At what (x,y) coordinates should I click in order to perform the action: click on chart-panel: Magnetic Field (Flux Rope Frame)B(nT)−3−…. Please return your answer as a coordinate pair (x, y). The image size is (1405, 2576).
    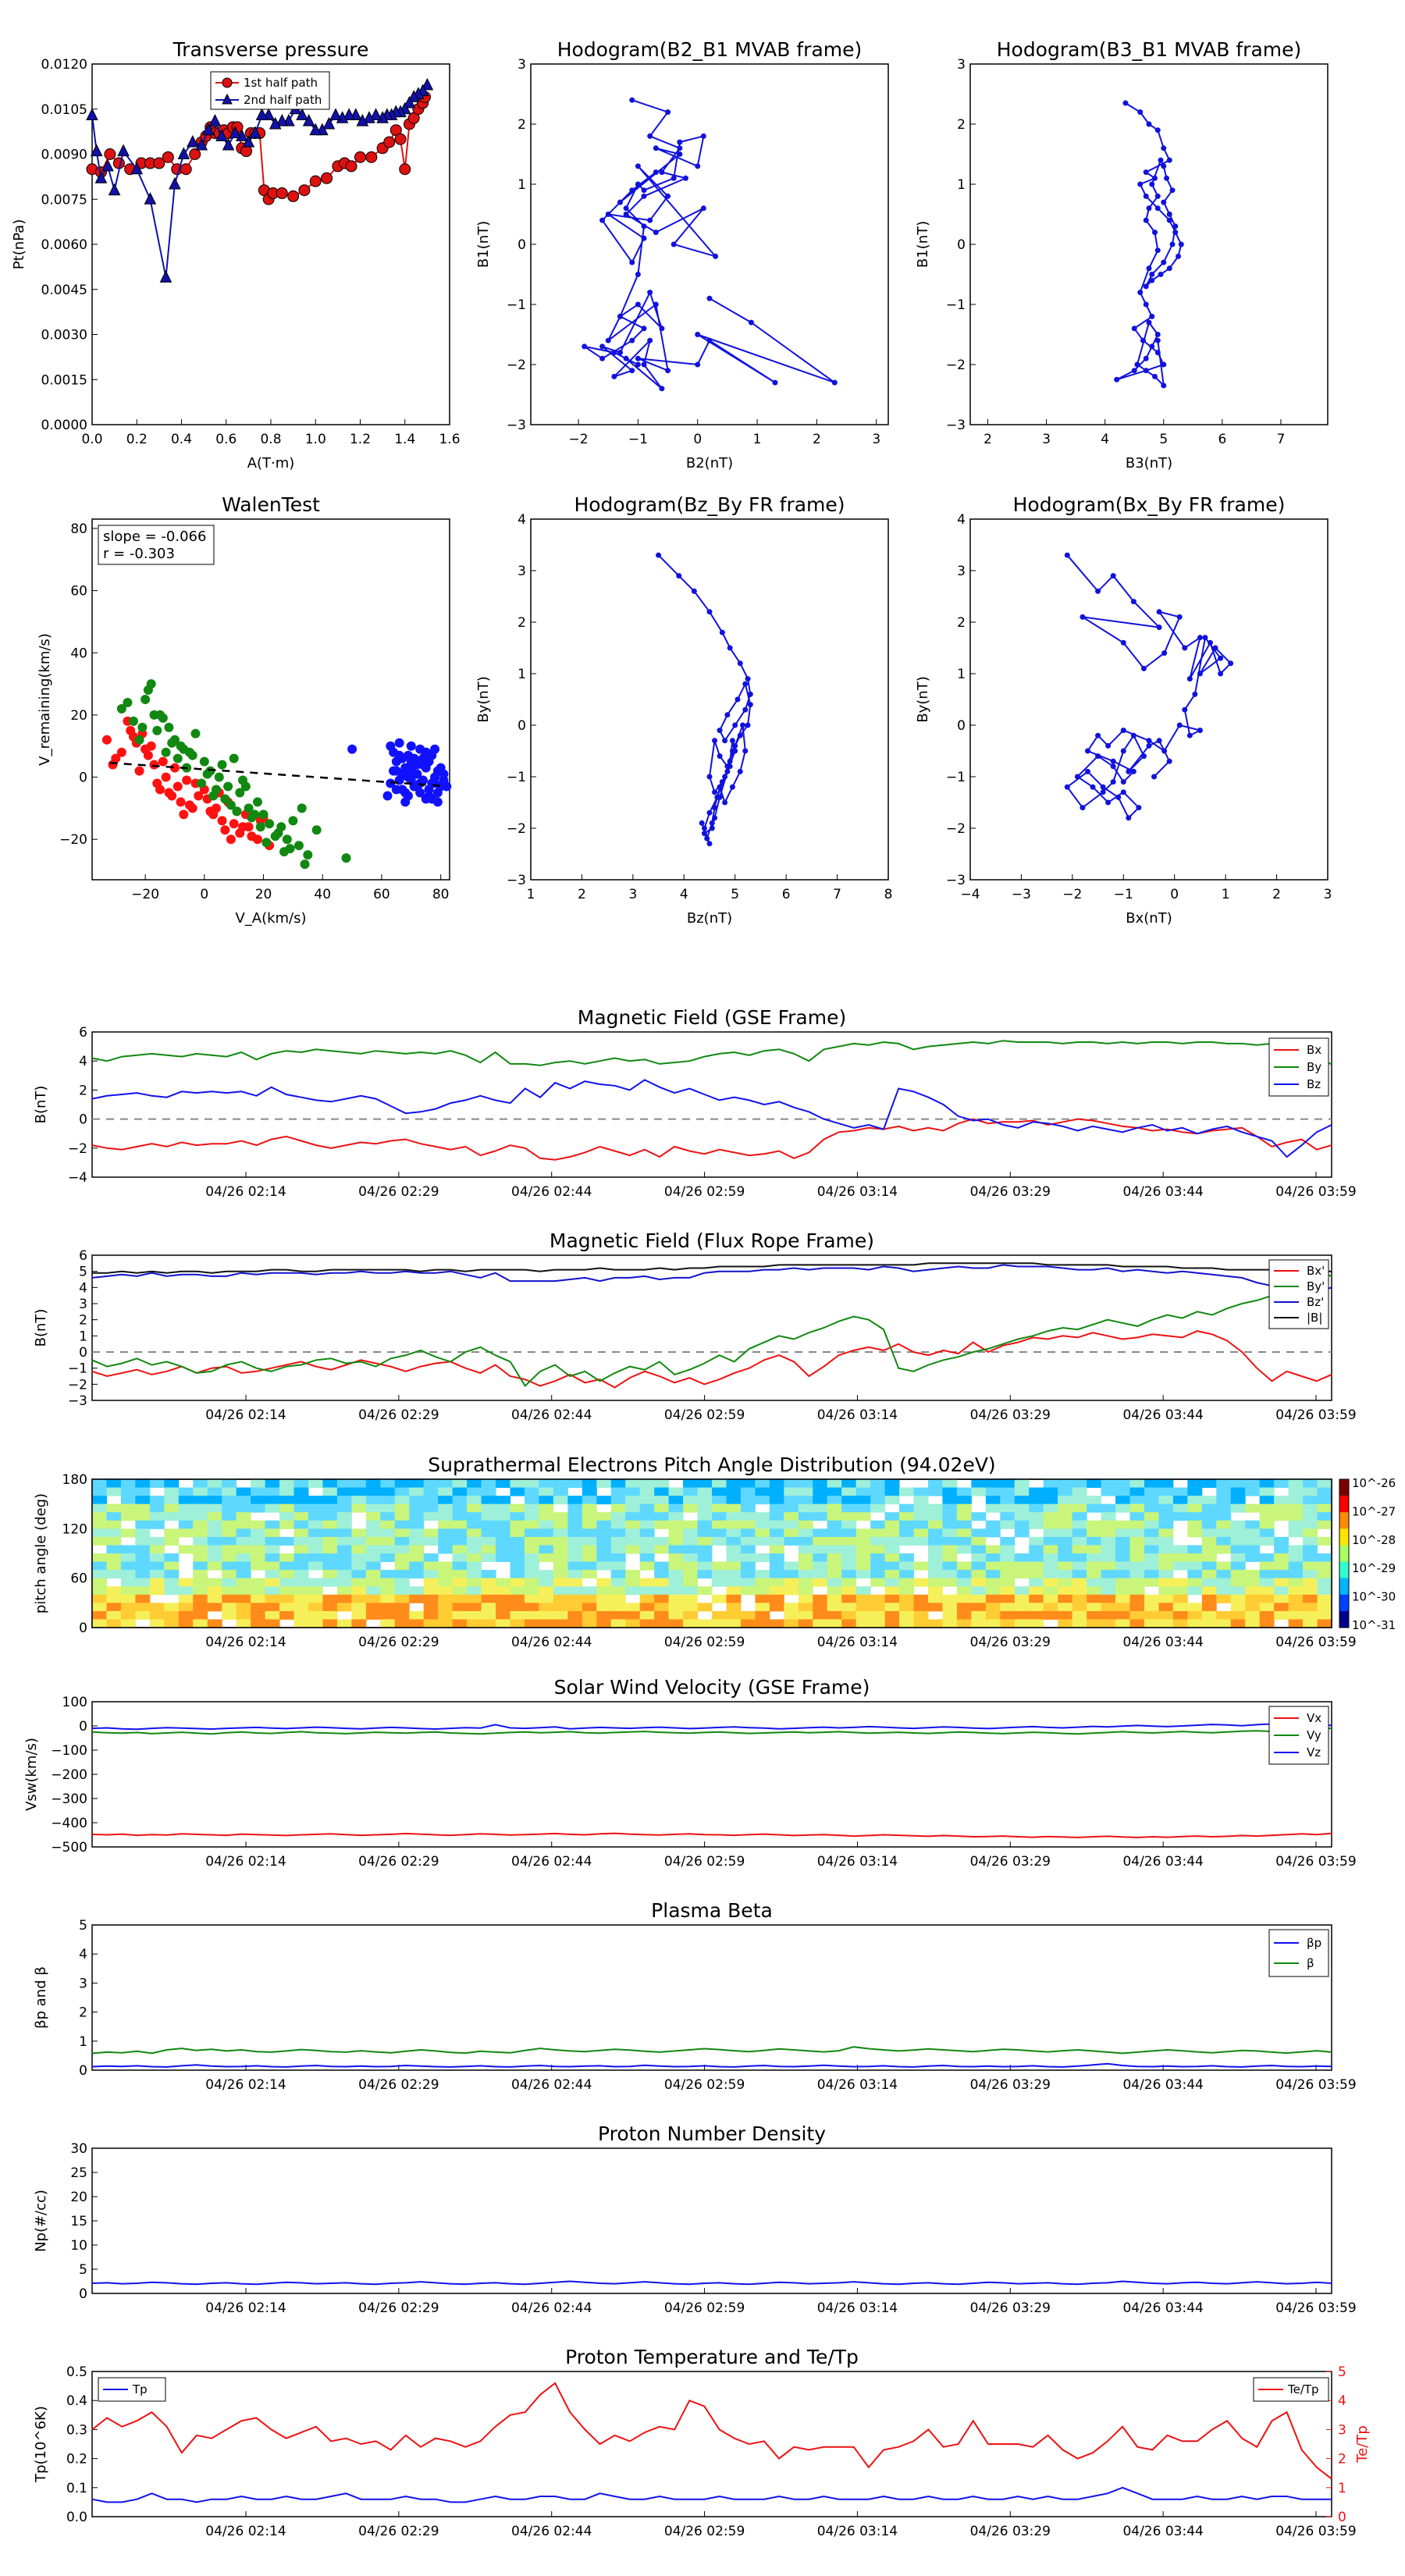
    Looking at the image, I should click on (695, 1326).